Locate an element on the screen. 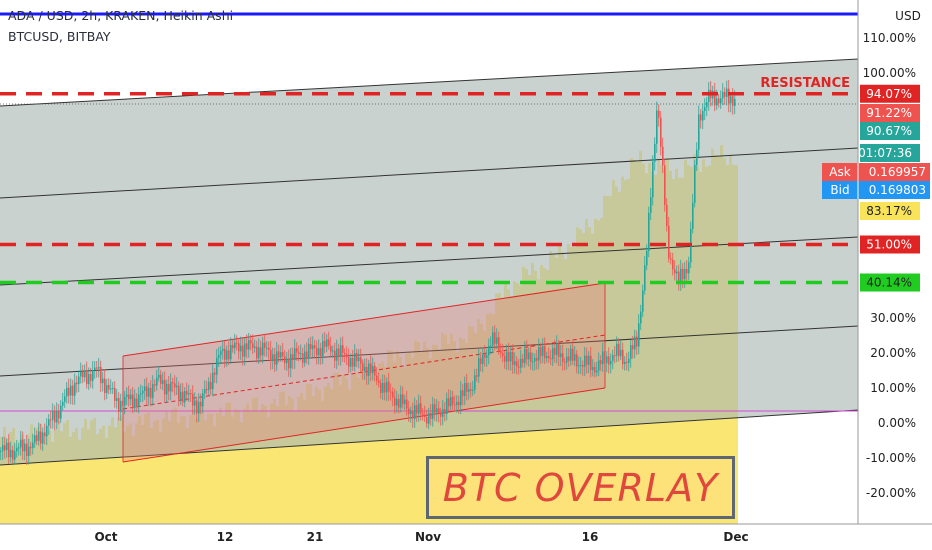  tag-90-67: 90.67% is located at coordinates (889, 131).